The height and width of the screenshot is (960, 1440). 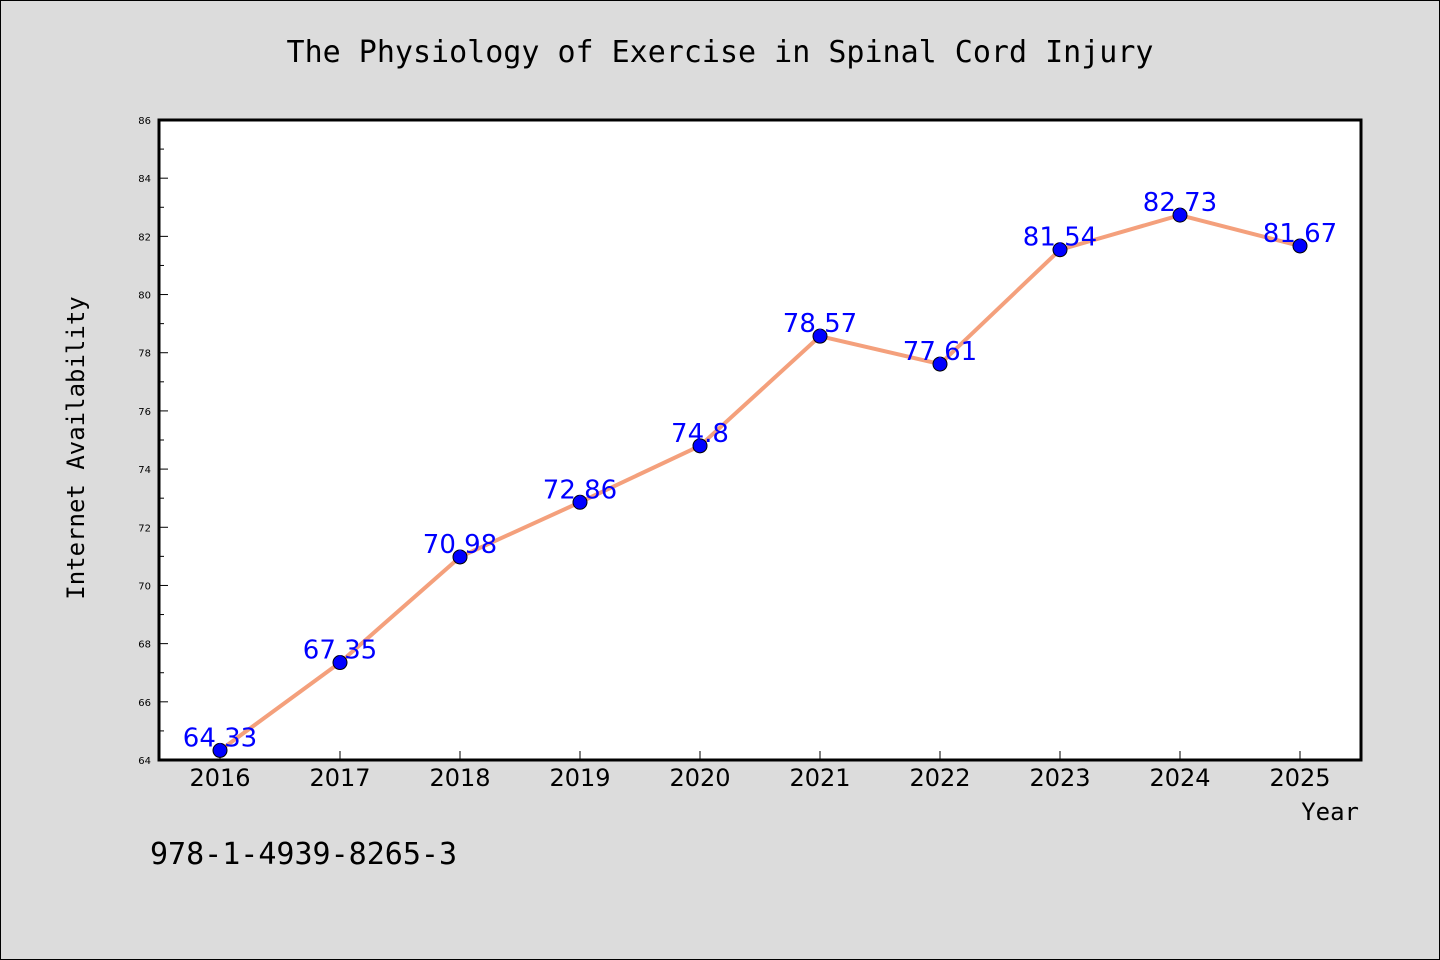 What do you see at coordinates (144, 703) in the screenshot?
I see `y-tick-label: 66` at bounding box center [144, 703].